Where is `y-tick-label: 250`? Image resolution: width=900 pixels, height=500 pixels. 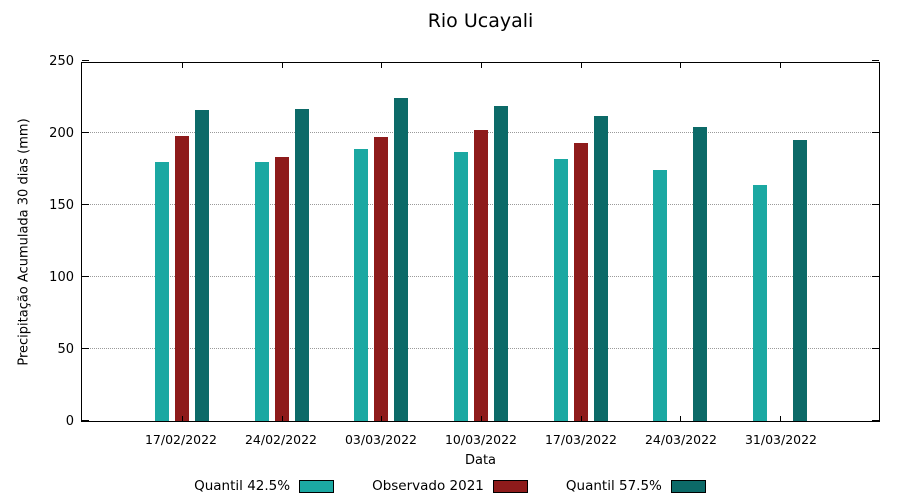 y-tick-label: 250 is located at coordinates (61, 61).